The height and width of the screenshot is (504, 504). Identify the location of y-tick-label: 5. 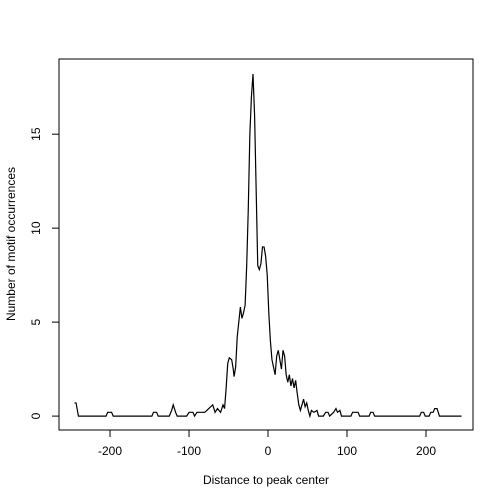
(36, 321).